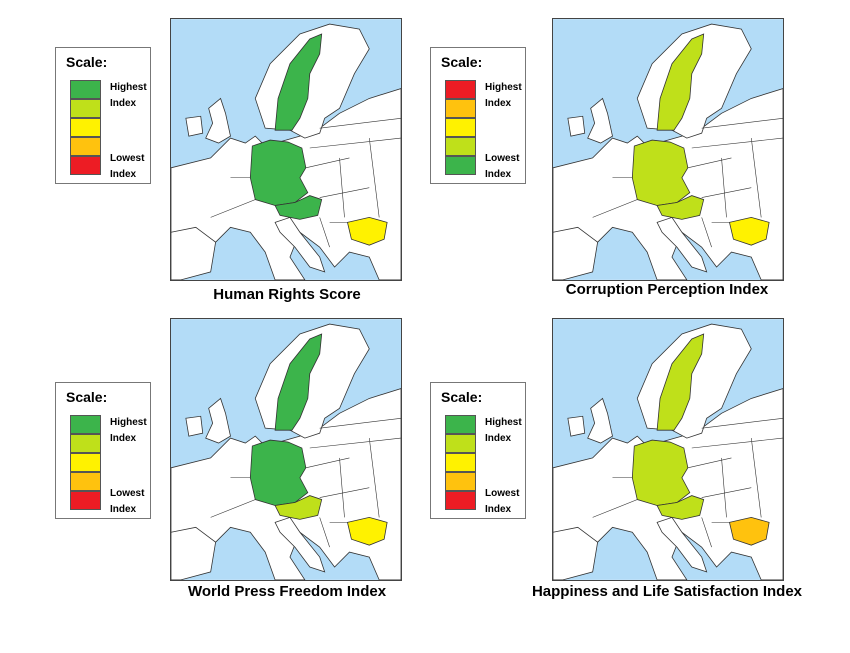 Image resolution: width=850 pixels, height=653 pixels. I want to click on map-title: Human Rights Score, so click(287, 294).